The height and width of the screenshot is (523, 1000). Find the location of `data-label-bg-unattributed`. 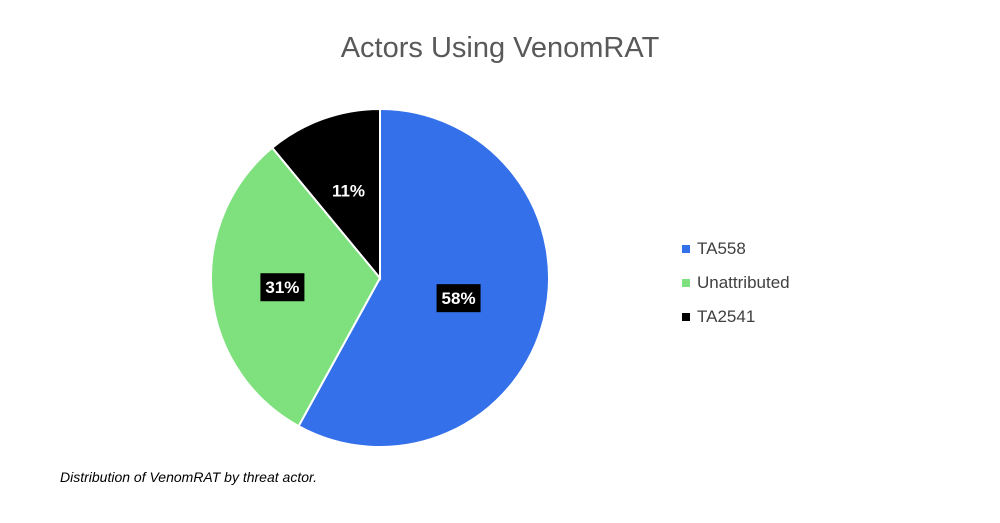

data-label-bg-unattributed is located at coordinates (282, 287).